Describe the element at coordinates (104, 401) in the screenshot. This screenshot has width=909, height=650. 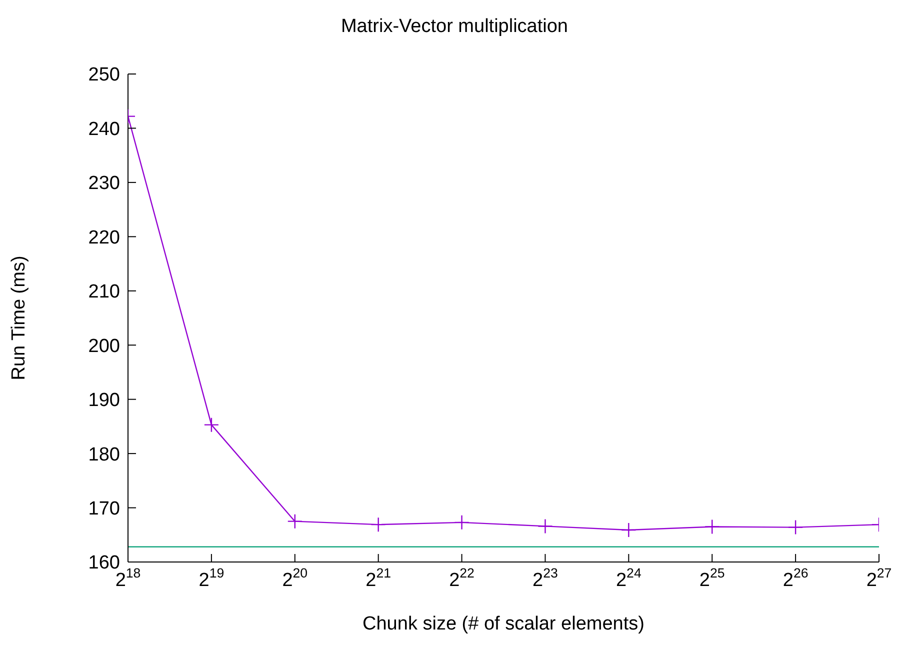
I see `y-tick-label: 190` at that location.